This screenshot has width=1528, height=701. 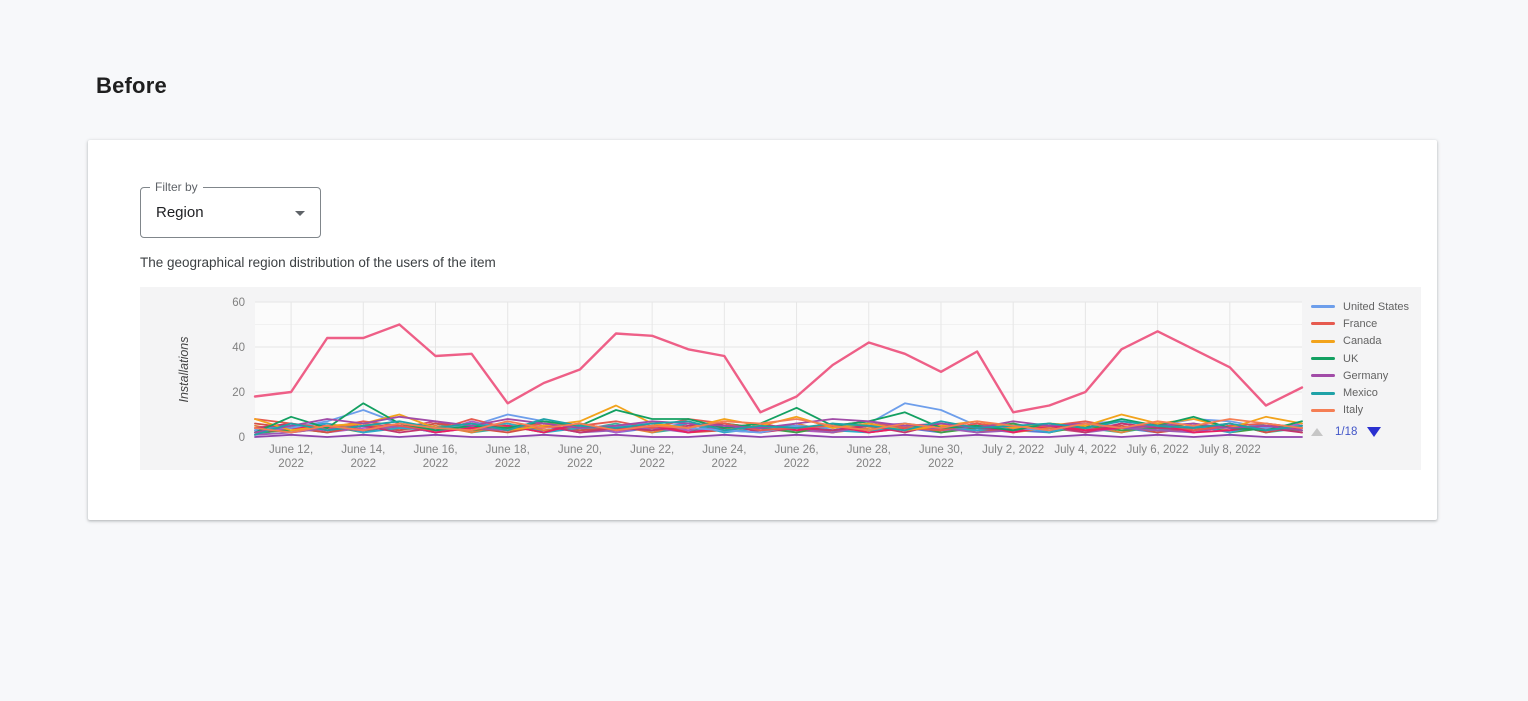 What do you see at coordinates (869, 450) in the screenshot?
I see `svg-text: June 28,` at bounding box center [869, 450].